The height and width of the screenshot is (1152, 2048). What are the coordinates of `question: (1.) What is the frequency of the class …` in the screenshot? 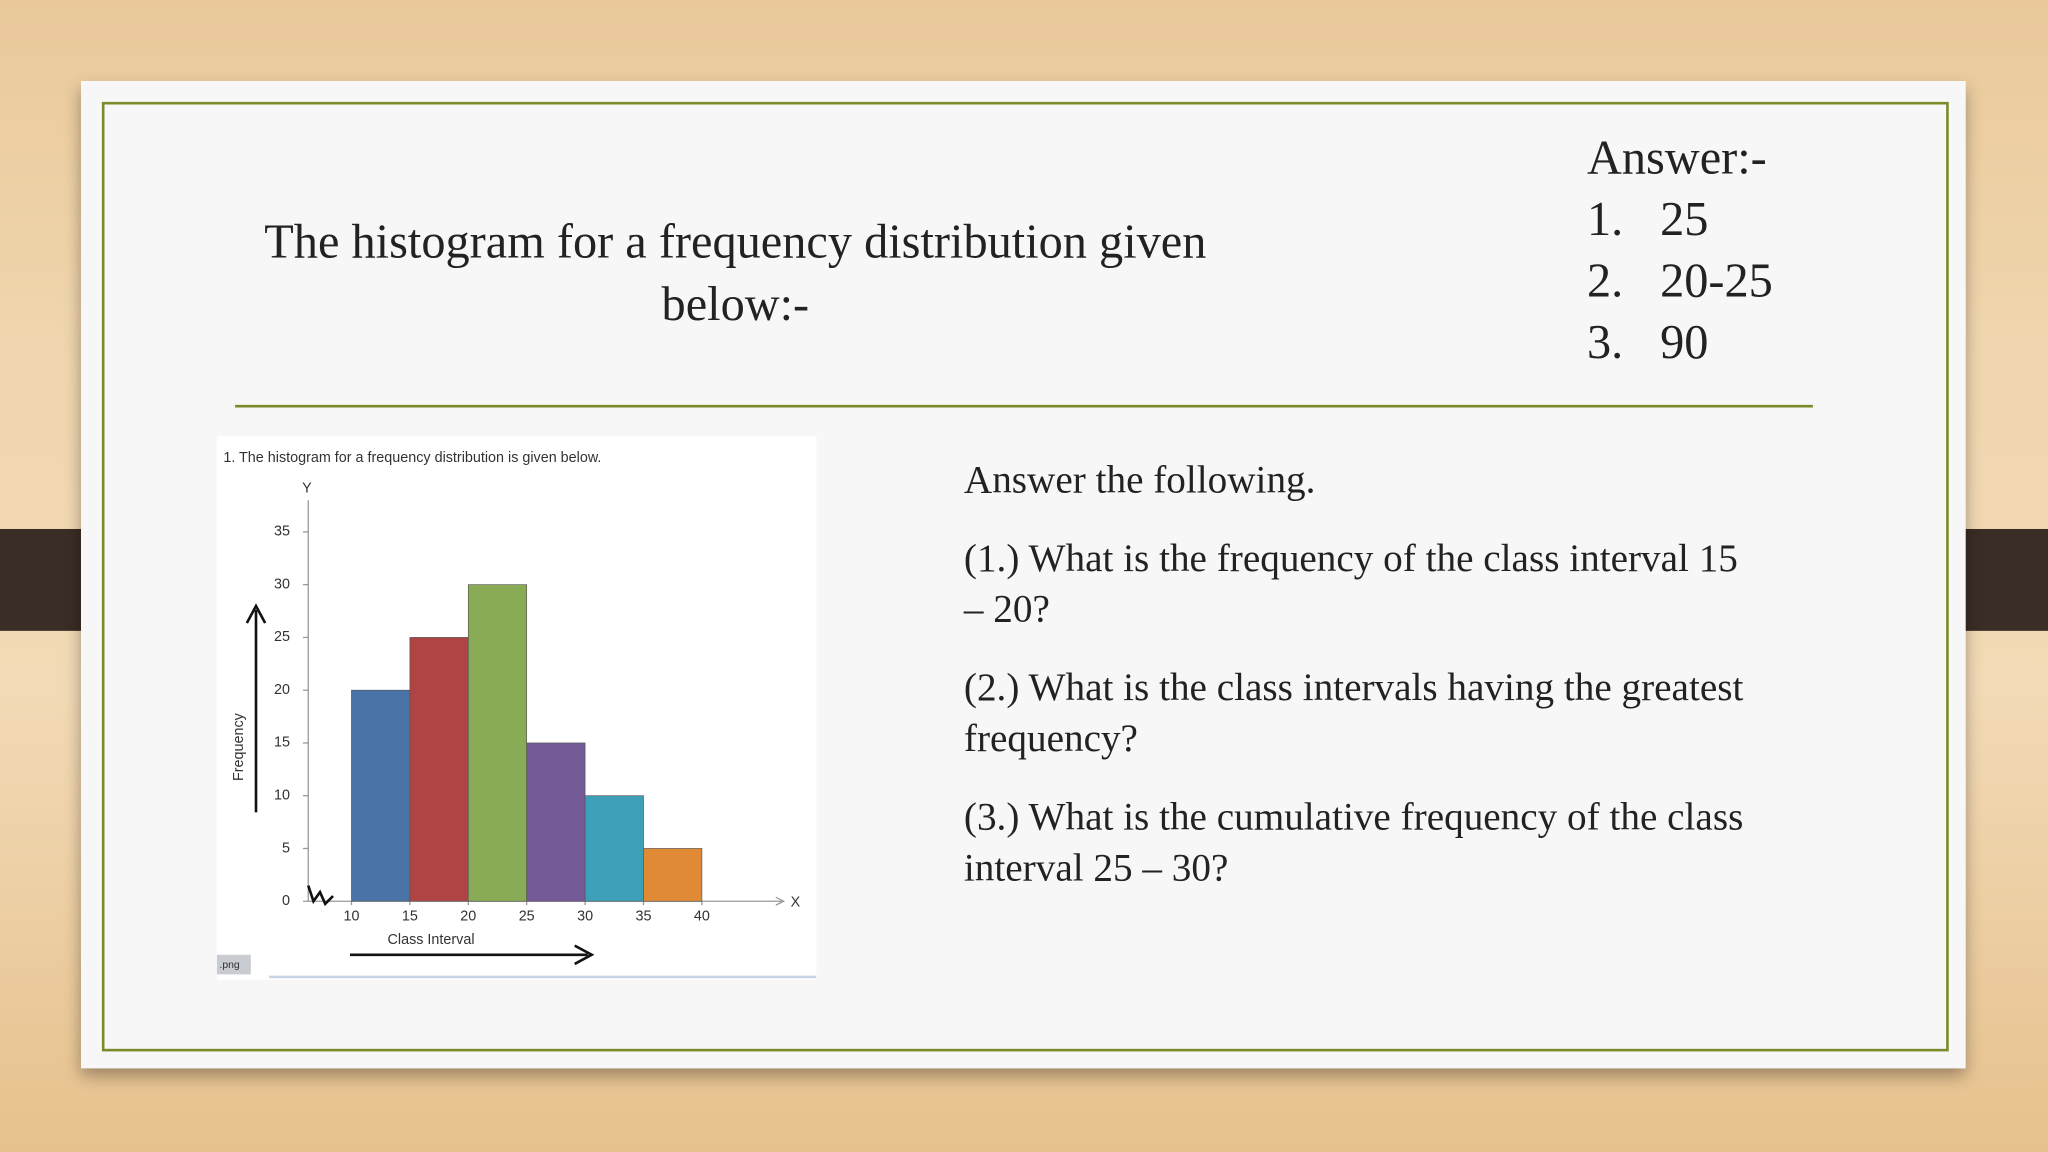 It's located at (1350, 583).